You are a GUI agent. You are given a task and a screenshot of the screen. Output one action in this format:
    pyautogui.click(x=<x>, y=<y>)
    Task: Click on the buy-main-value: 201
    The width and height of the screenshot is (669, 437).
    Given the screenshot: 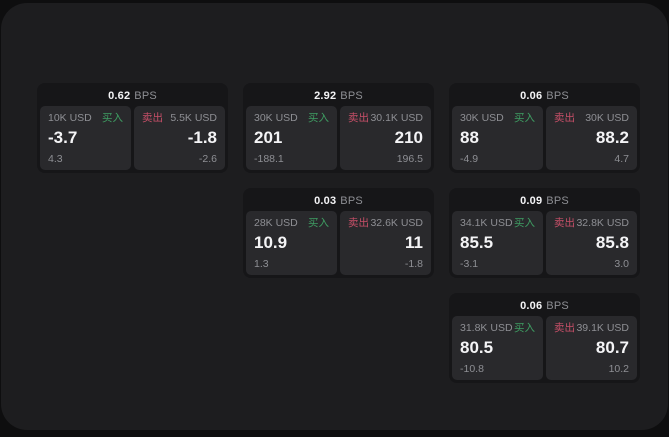 What is the action you would take?
    pyautogui.click(x=268, y=137)
    